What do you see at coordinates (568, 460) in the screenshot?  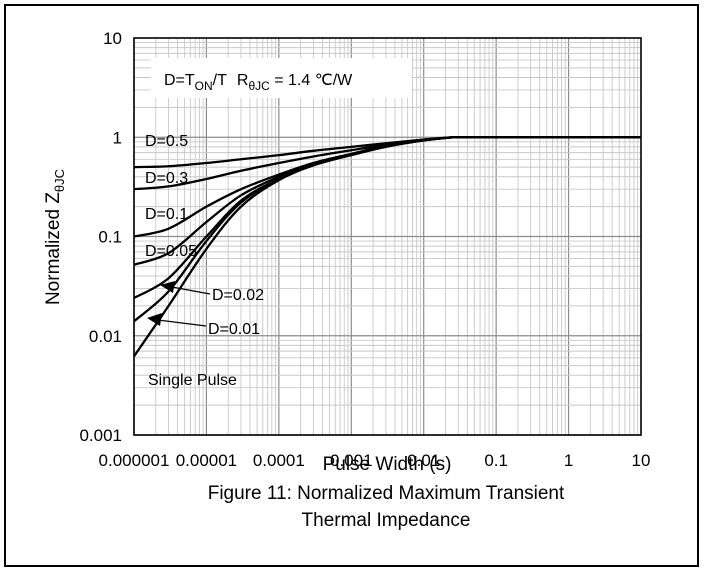 I see `x-tick-label: 1` at bounding box center [568, 460].